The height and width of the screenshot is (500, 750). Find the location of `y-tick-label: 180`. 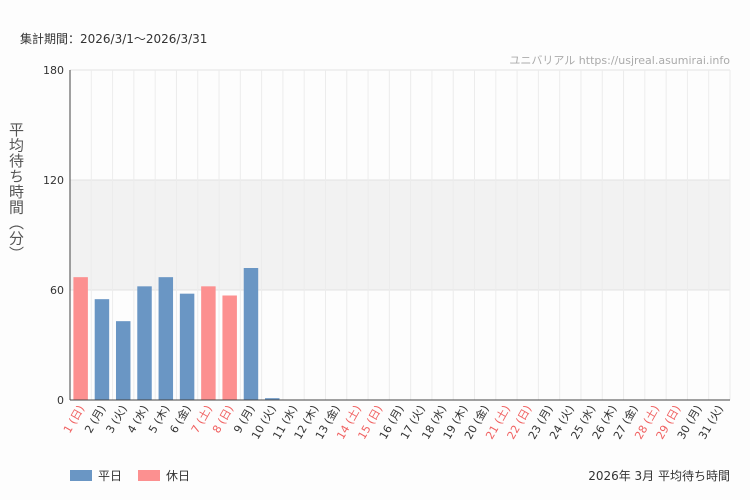

y-tick-label: 180 is located at coordinates (53, 70).